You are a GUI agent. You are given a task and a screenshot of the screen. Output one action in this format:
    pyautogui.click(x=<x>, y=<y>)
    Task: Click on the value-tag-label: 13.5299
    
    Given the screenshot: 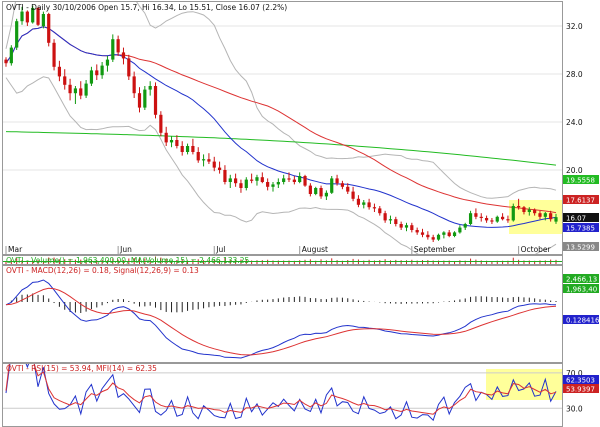 What is the action you would take?
    pyautogui.click(x=580, y=248)
    